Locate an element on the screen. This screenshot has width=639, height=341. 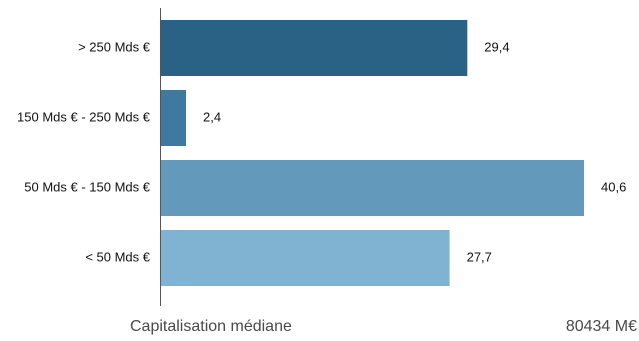
category-label-3: < 50 Mds € is located at coordinates (117, 256).